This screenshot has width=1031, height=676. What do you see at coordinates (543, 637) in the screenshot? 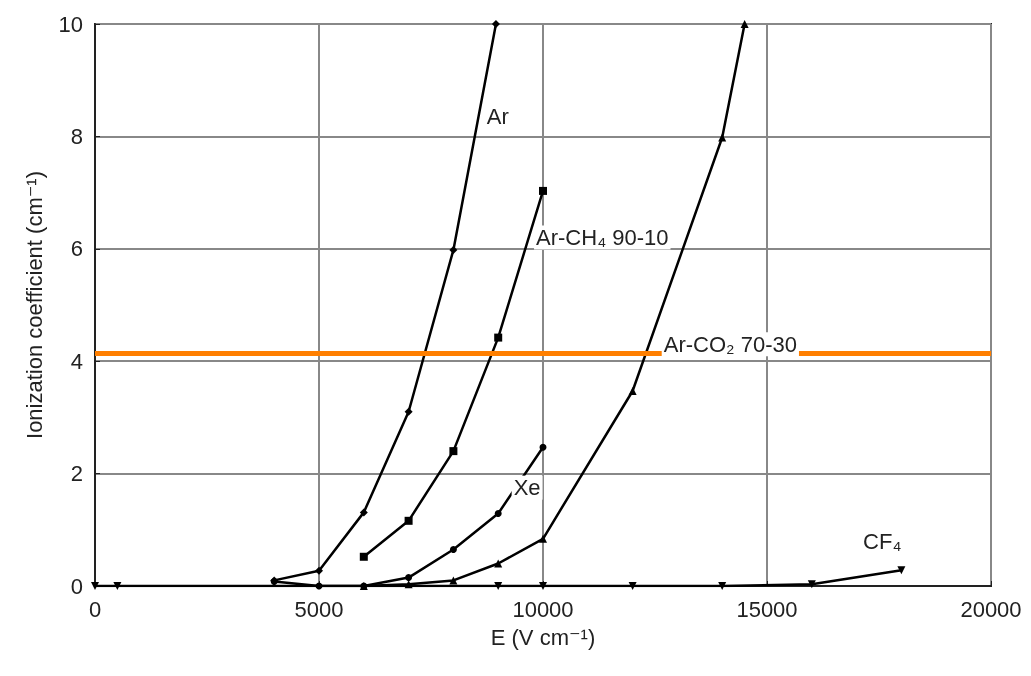
I see `x-axis-title: E (V cm⁻¹)` at bounding box center [543, 637].